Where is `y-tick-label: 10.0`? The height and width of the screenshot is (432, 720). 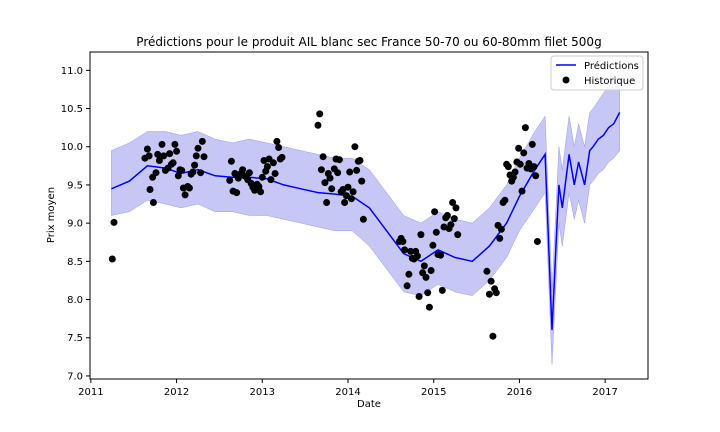 y-tick-label: 10.0 is located at coordinates (72, 147).